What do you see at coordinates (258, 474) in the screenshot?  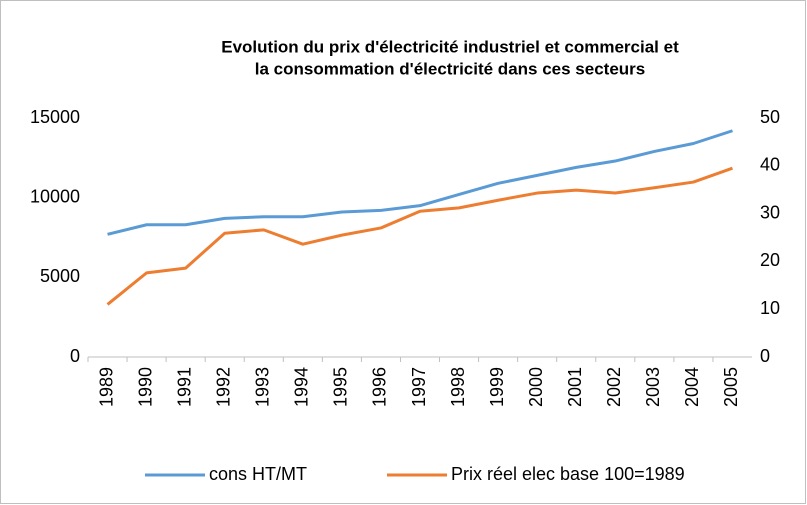 I see `legend-label: cons HT/MT` at bounding box center [258, 474].